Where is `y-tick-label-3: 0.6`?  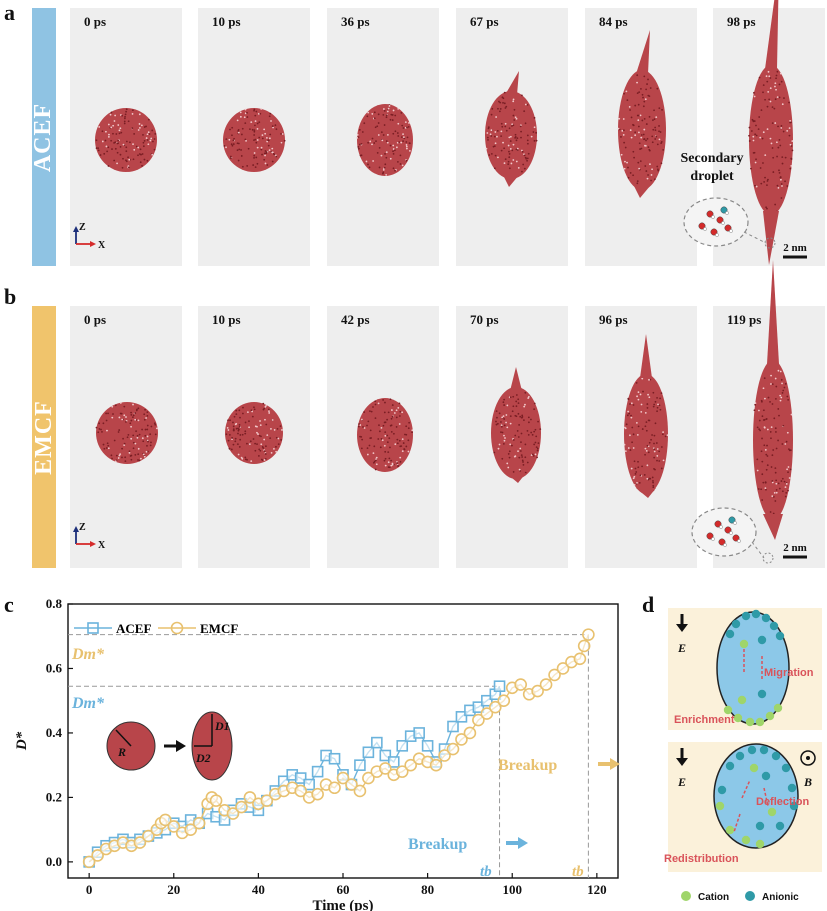 y-tick-label-3: 0.6 is located at coordinates (54, 667).